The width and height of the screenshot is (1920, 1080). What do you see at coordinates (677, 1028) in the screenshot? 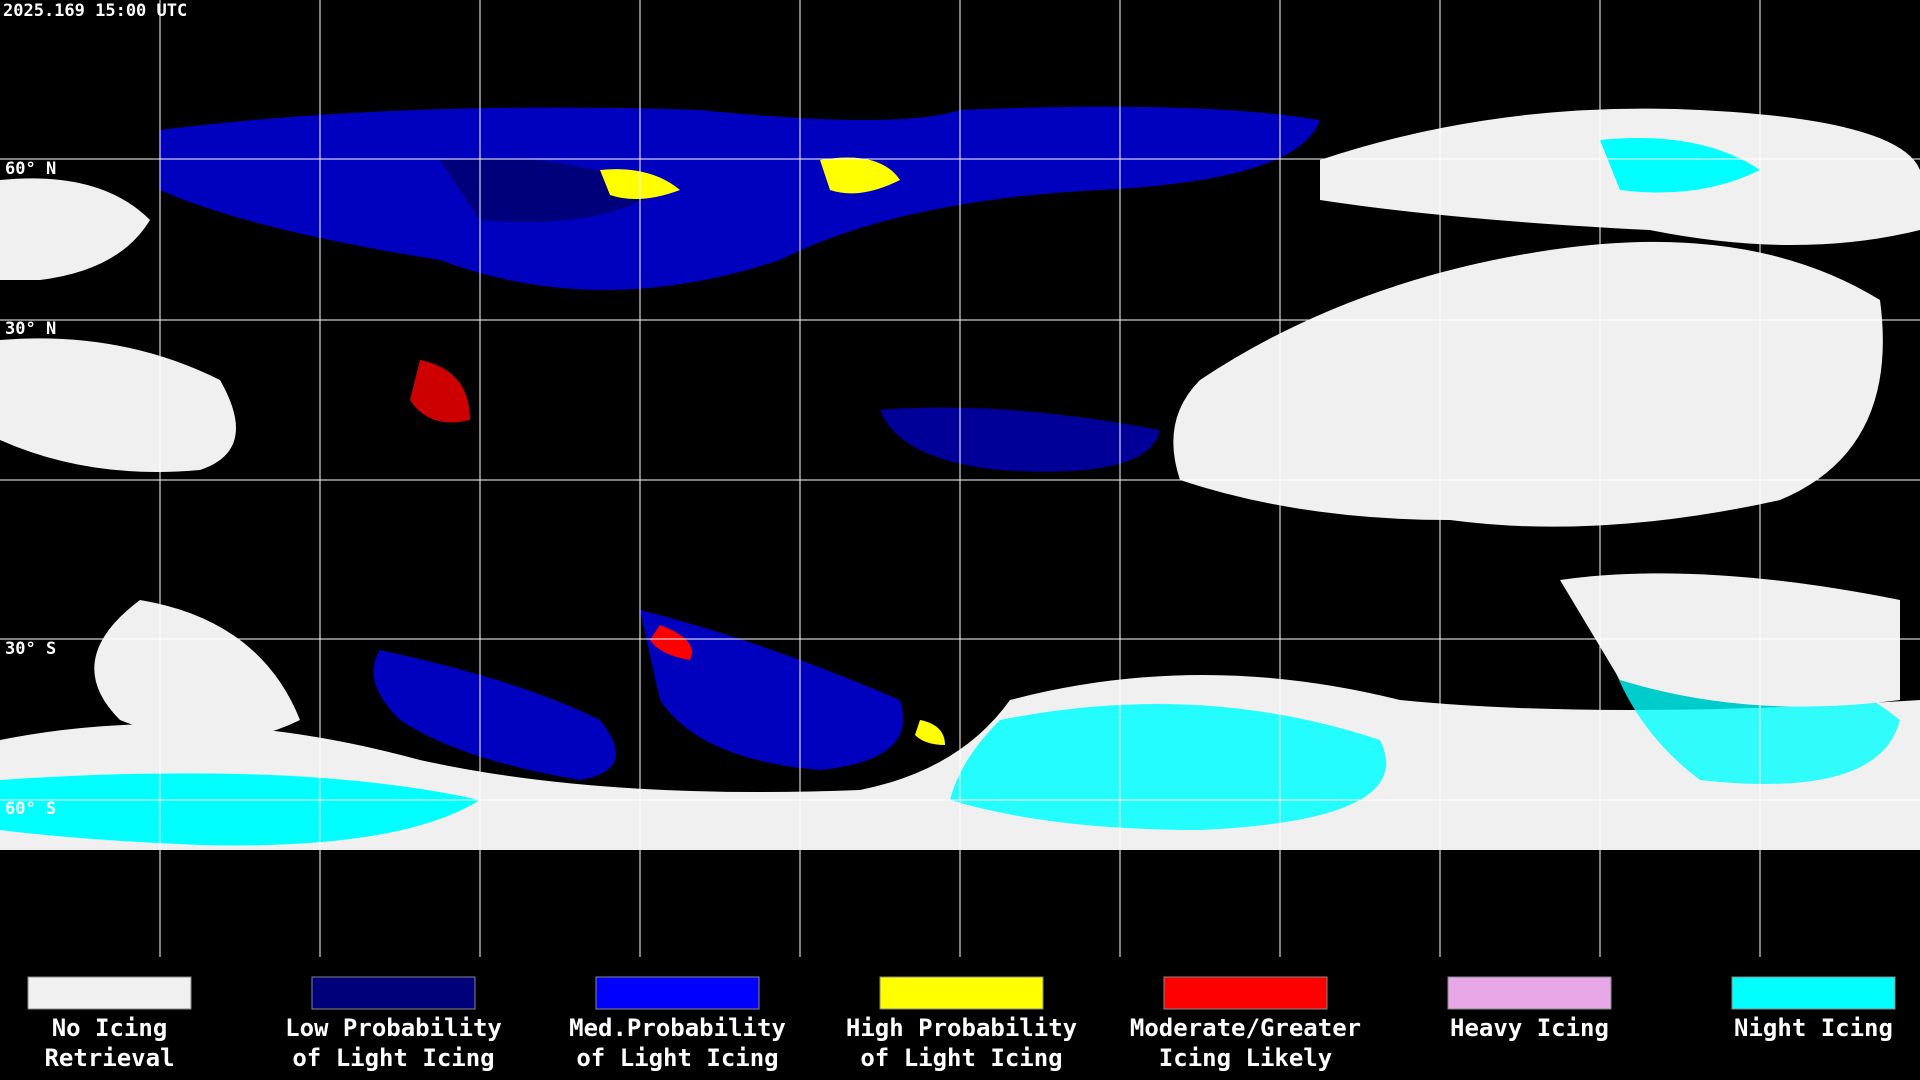
I see `legend-label: Med.Probability` at bounding box center [677, 1028].